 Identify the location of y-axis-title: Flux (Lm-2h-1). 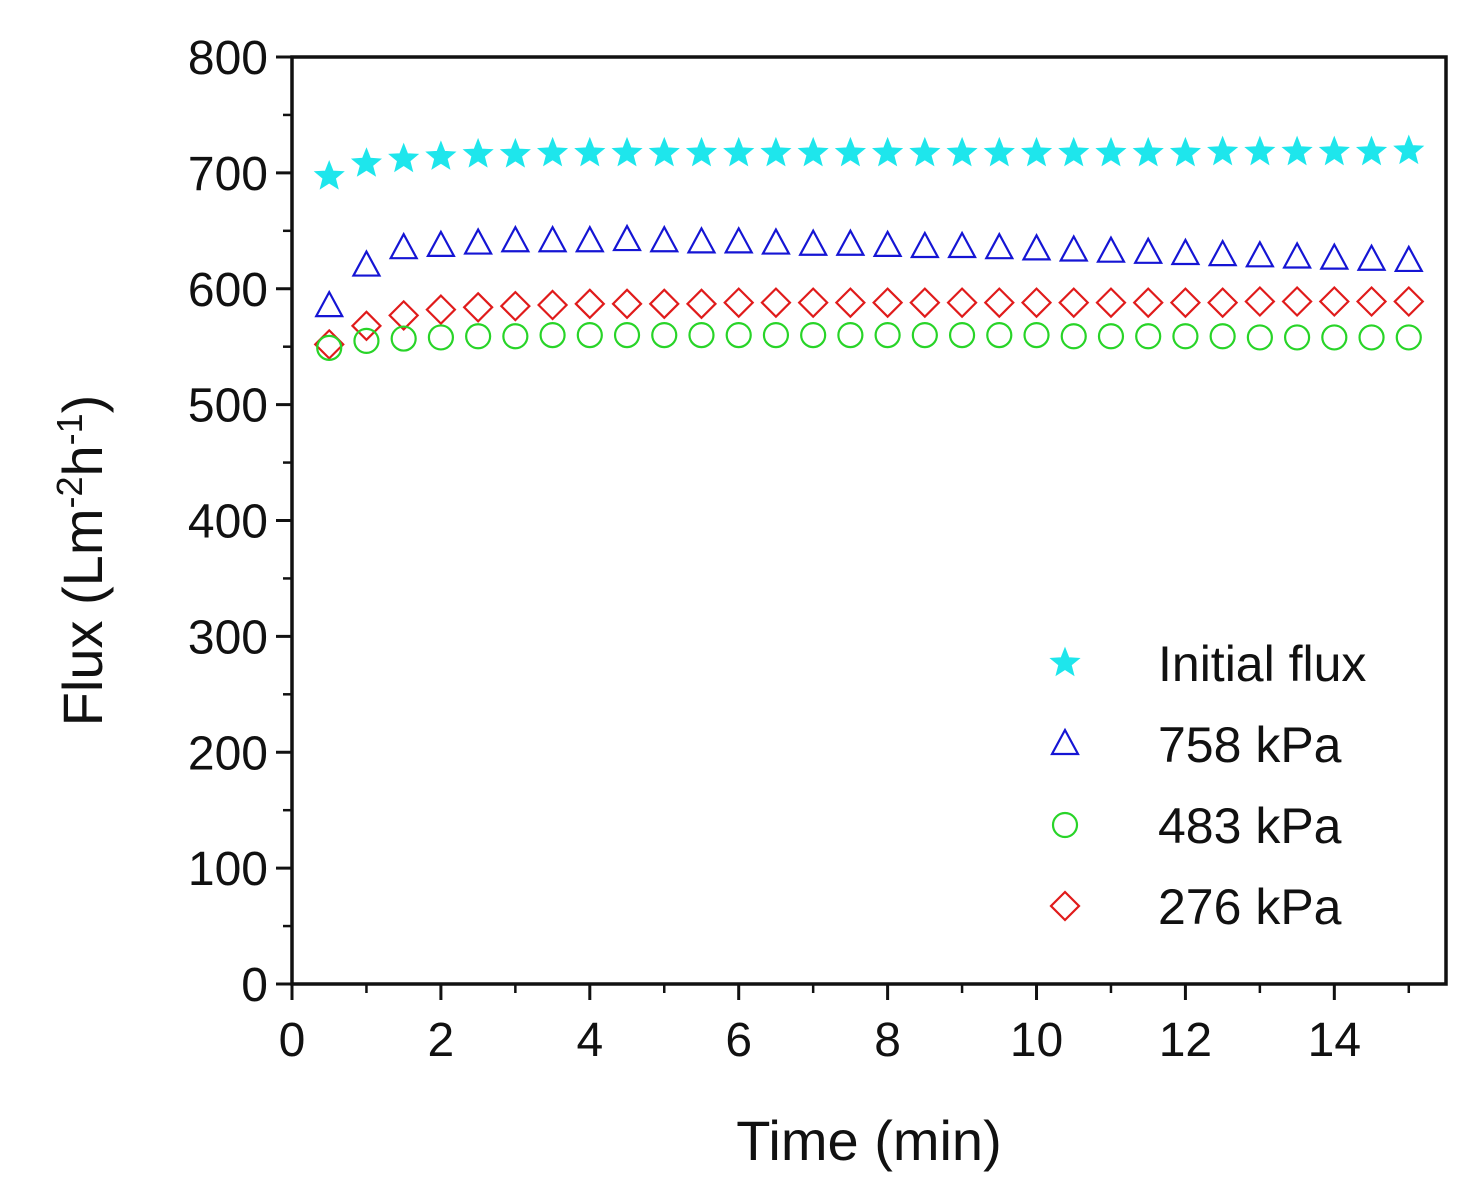
(82, 561).